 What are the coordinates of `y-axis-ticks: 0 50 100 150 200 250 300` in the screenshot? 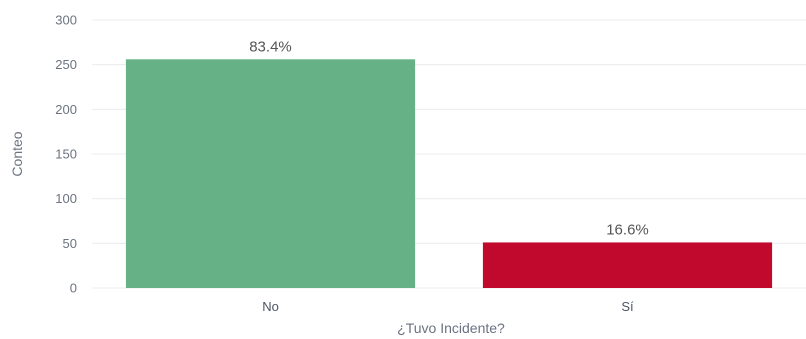 It's located at (66, 154).